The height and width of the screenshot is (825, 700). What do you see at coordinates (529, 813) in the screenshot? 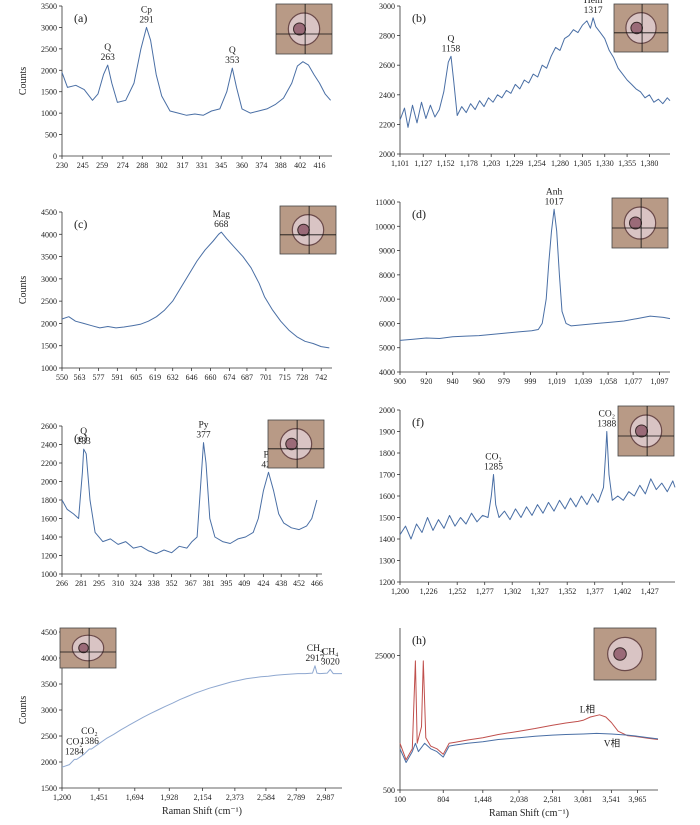
I see `x-axis-label: Raman Shift (cm⁻¹)` at bounding box center [529, 813].